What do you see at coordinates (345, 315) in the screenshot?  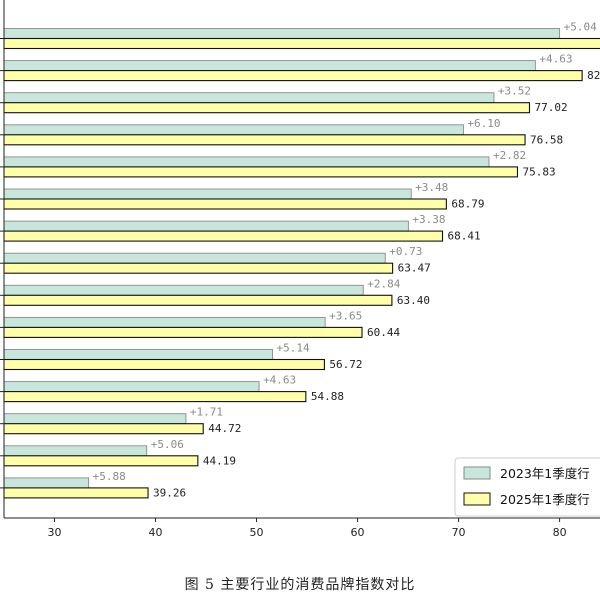 I see `change-label-9: +3.65` at bounding box center [345, 315].